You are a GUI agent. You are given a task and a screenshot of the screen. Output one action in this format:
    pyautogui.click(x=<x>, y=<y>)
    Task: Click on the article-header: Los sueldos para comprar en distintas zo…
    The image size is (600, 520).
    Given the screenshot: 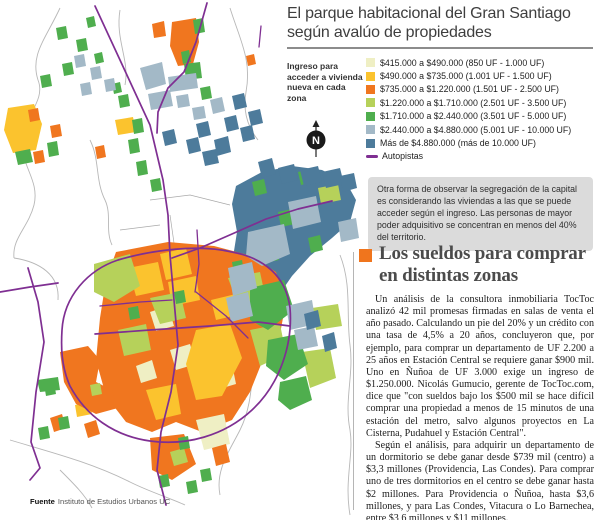 What is the action you would take?
    pyautogui.click(x=478, y=264)
    